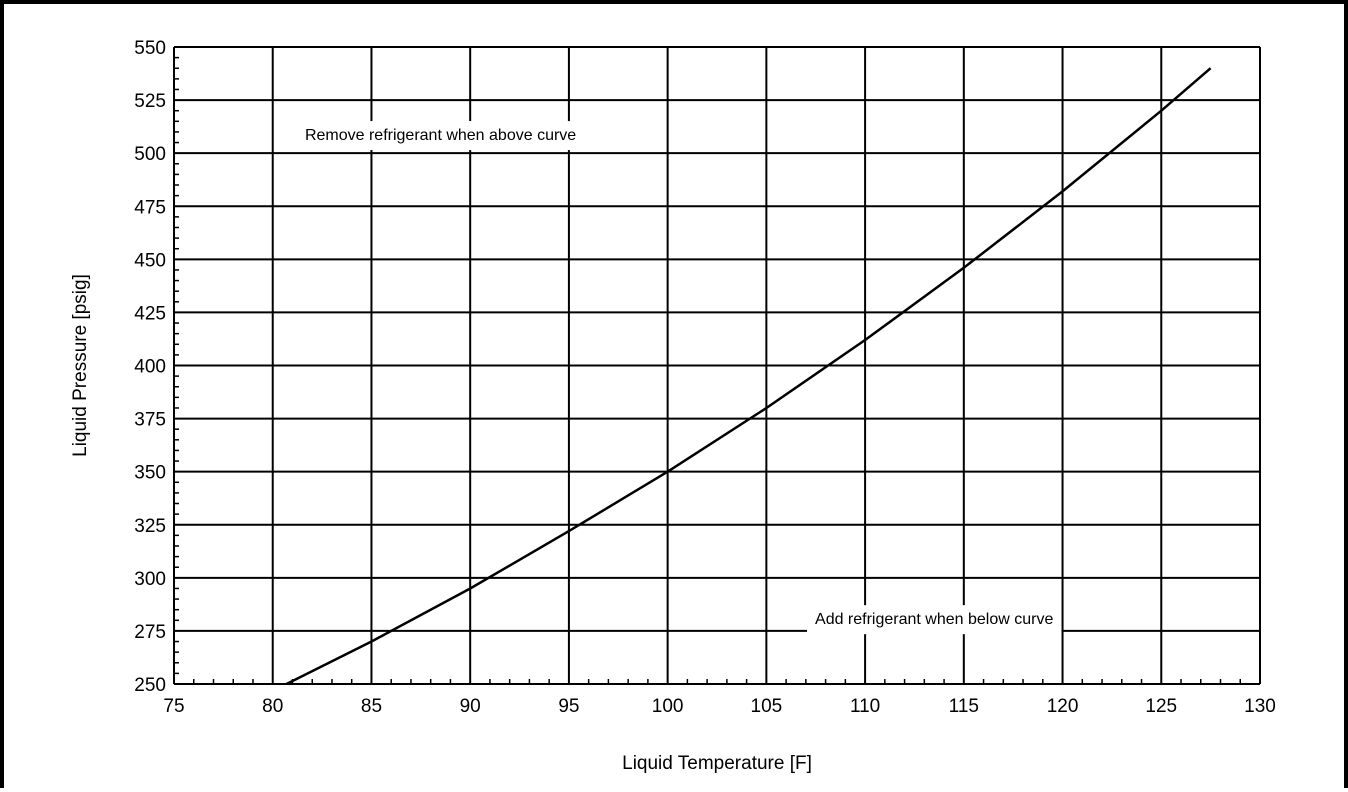 The height and width of the screenshot is (792, 1348). I want to click on y-tick-label: 525, so click(150, 101).